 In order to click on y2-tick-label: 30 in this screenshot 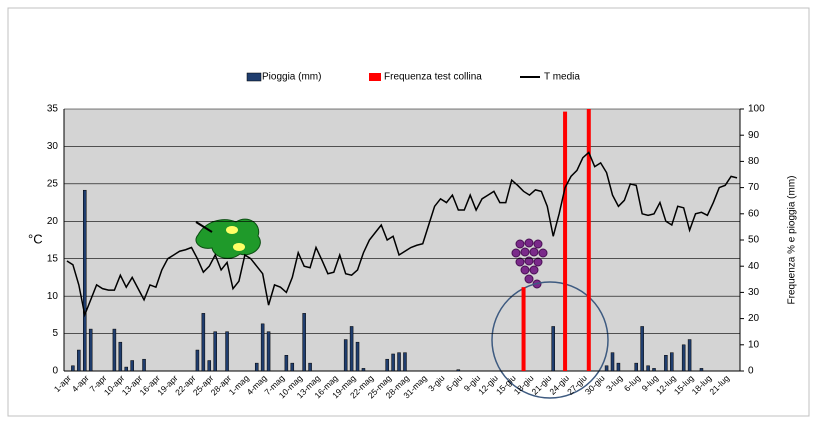, I will do `click(754, 292)`.